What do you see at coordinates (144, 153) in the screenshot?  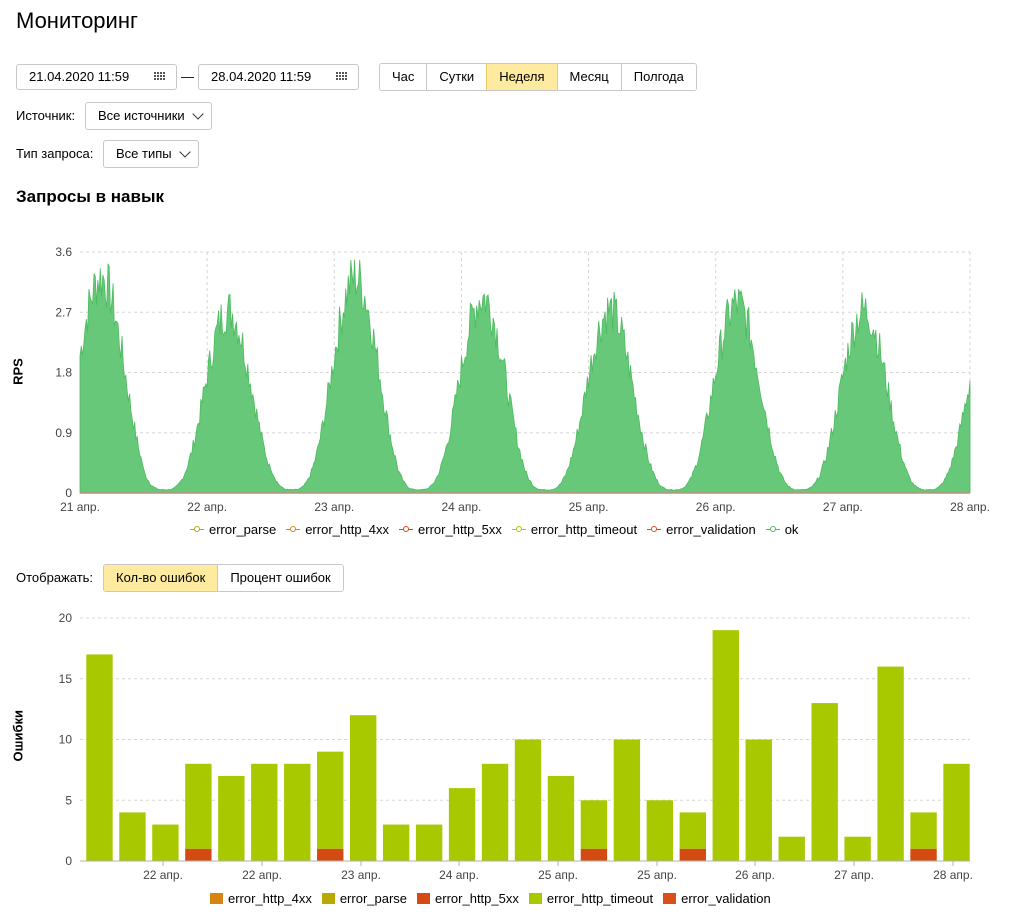 I see `request-type-dropdown-value: Все типы` at bounding box center [144, 153].